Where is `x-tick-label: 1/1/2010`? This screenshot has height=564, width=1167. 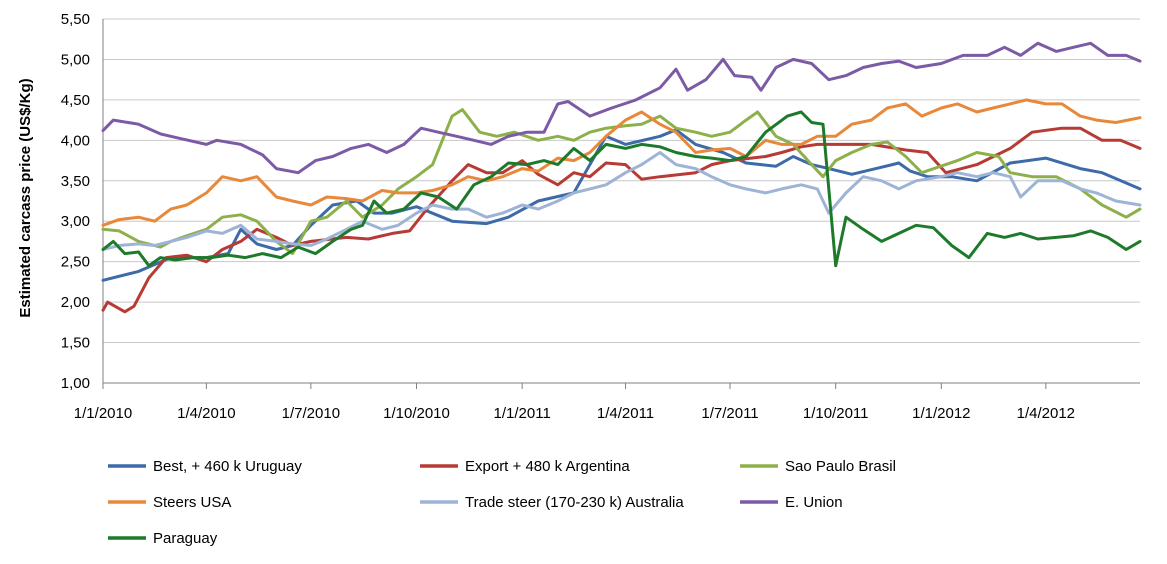 x-tick-label: 1/1/2010 is located at coordinates (103, 413).